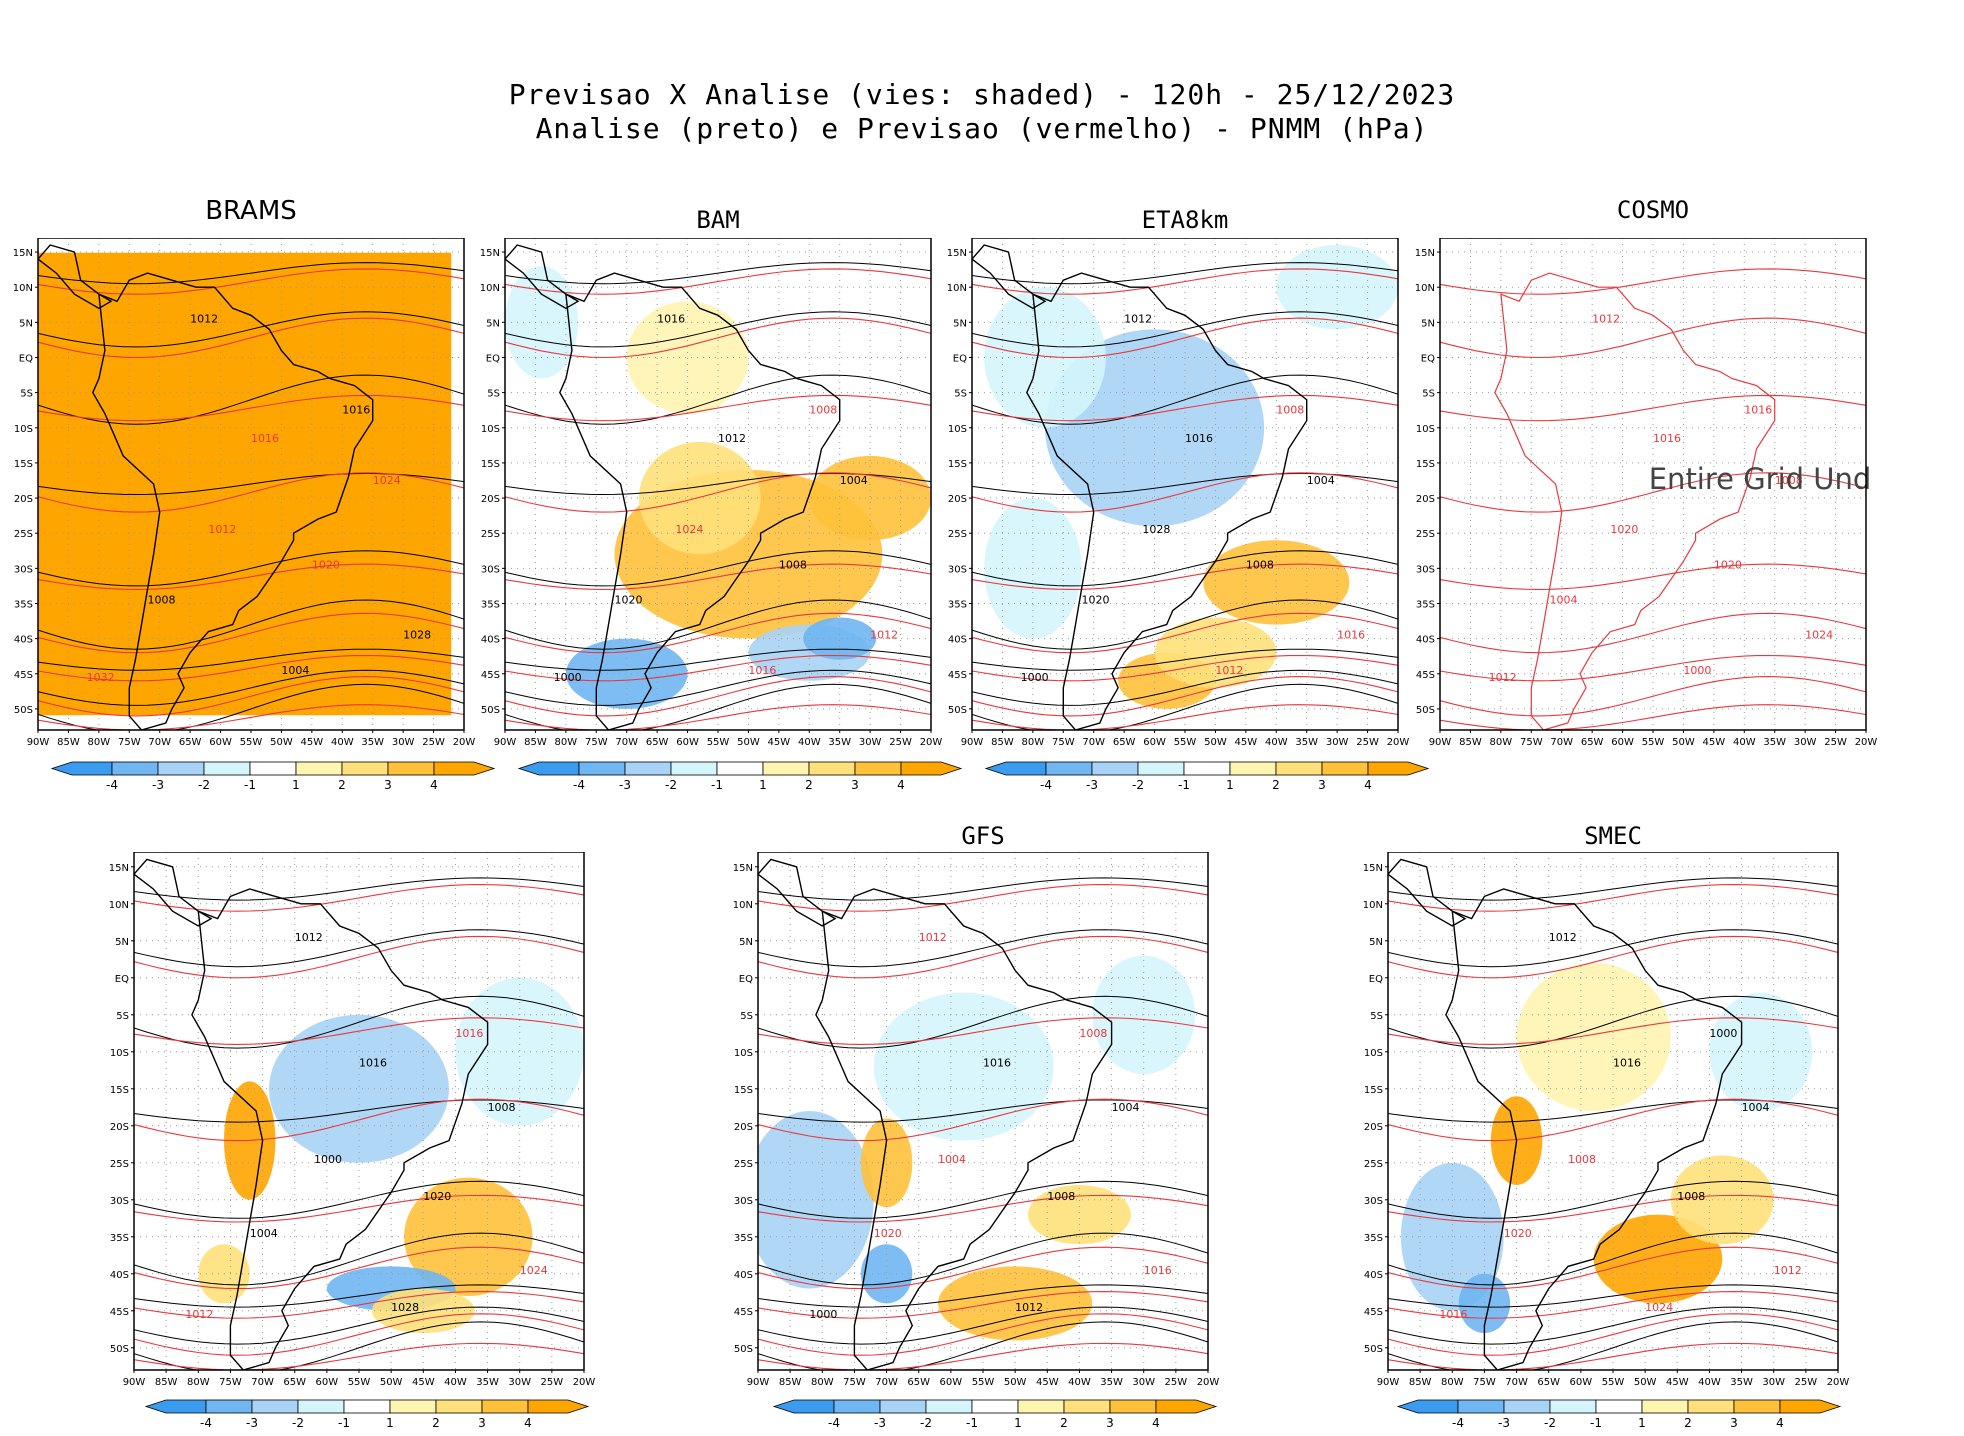  I want to click on lat-tick-label: 10N, so click(1373, 905).